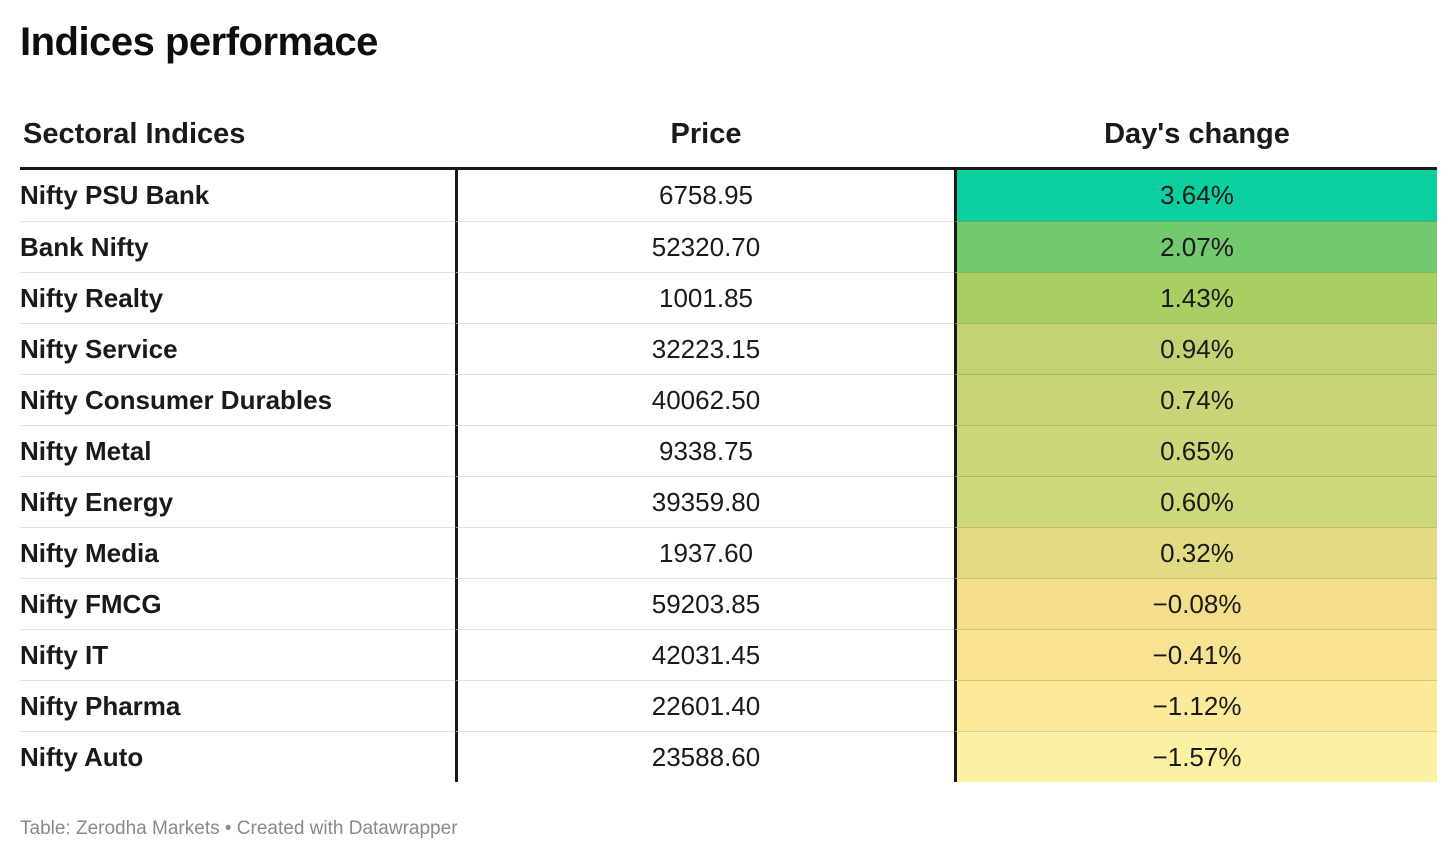  What do you see at coordinates (1195, 756) in the screenshot?
I see `change-cell: −1.57%` at bounding box center [1195, 756].